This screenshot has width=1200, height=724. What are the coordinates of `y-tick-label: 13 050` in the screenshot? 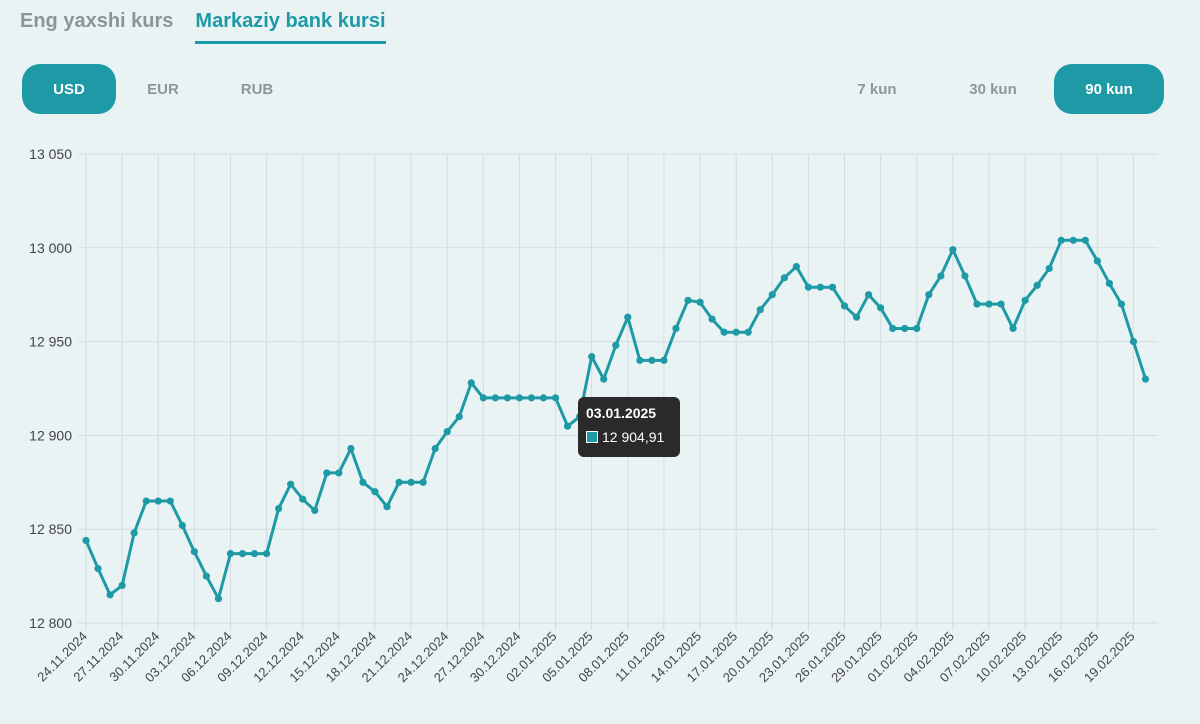 It's located at (50, 154).